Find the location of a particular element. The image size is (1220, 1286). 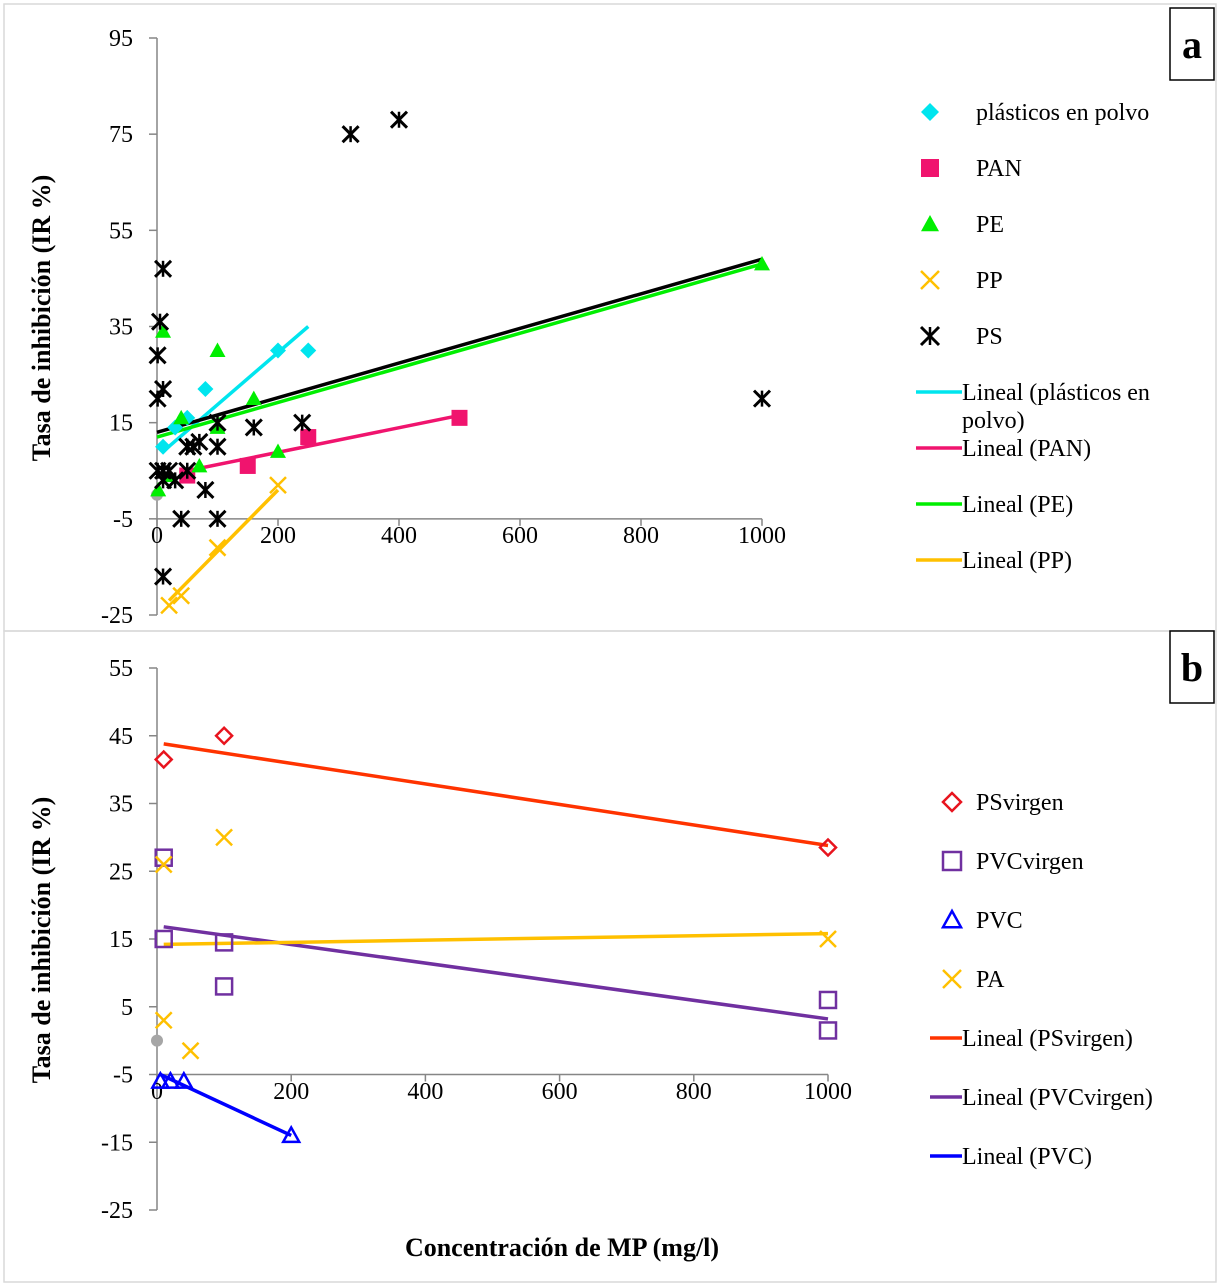

y-tick-label: 45 is located at coordinates (121, 737).